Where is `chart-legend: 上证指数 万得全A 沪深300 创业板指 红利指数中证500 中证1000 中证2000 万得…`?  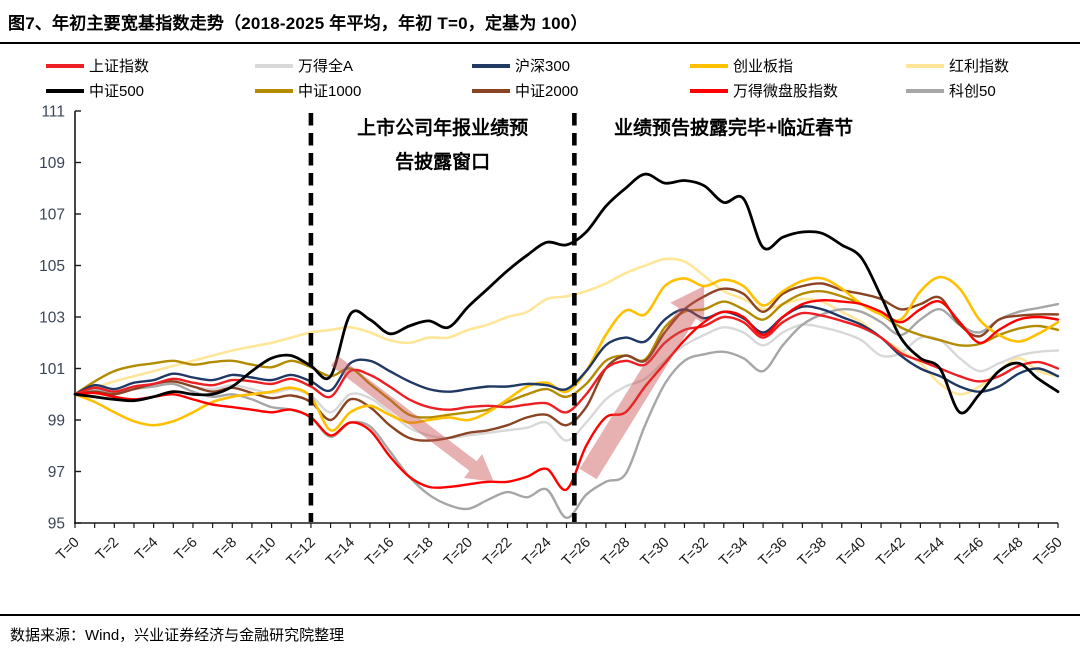
chart-legend: 上证指数 万得全A 沪深300 创业板指 红利指数中证500 中证1000 中证2000 万得… is located at coordinates (553, 78).